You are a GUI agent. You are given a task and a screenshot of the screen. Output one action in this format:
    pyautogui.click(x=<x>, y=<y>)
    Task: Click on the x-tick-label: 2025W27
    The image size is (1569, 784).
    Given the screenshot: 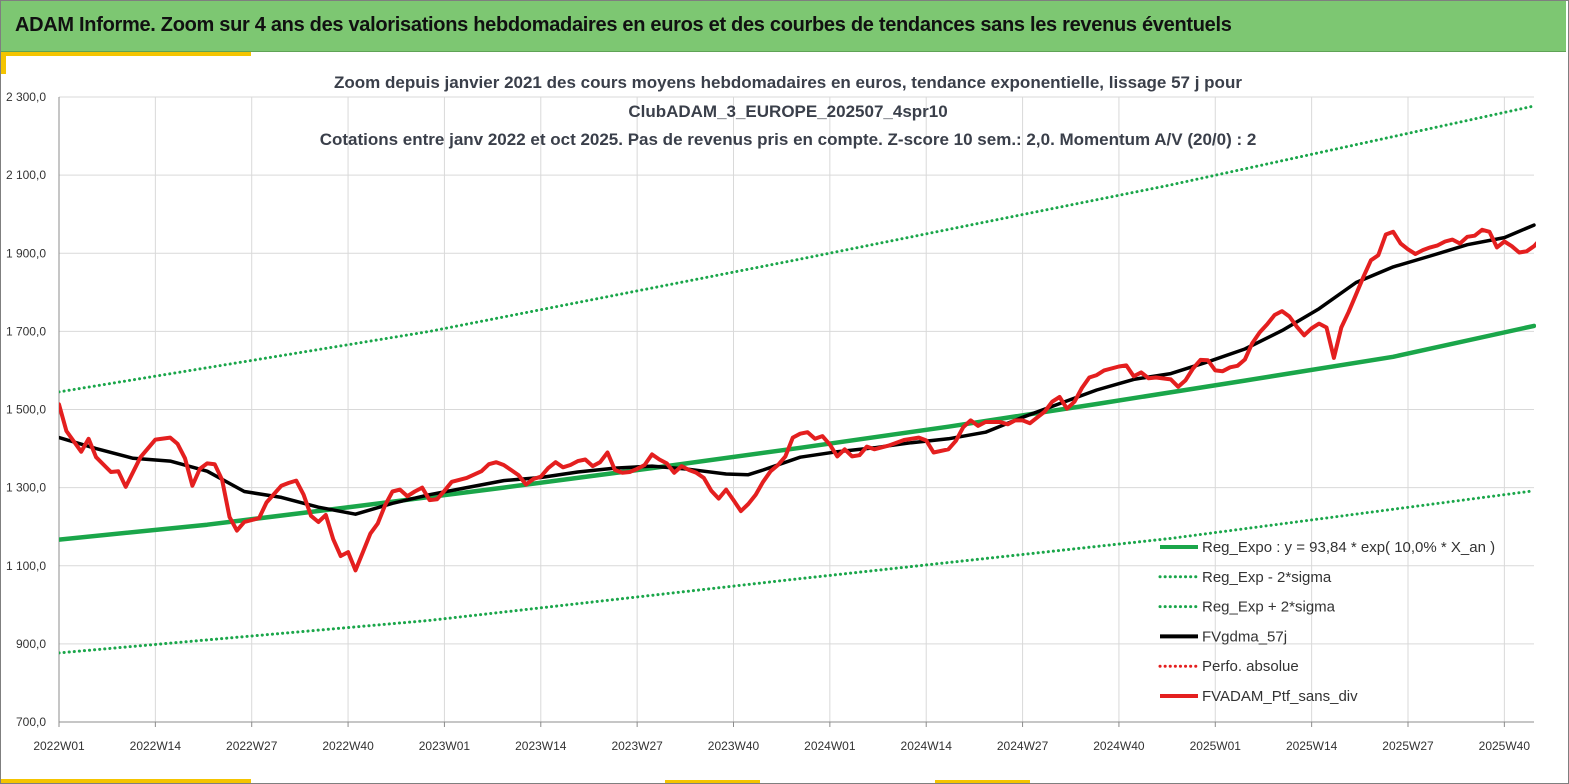 What is the action you would take?
    pyautogui.click(x=1408, y=746)
    